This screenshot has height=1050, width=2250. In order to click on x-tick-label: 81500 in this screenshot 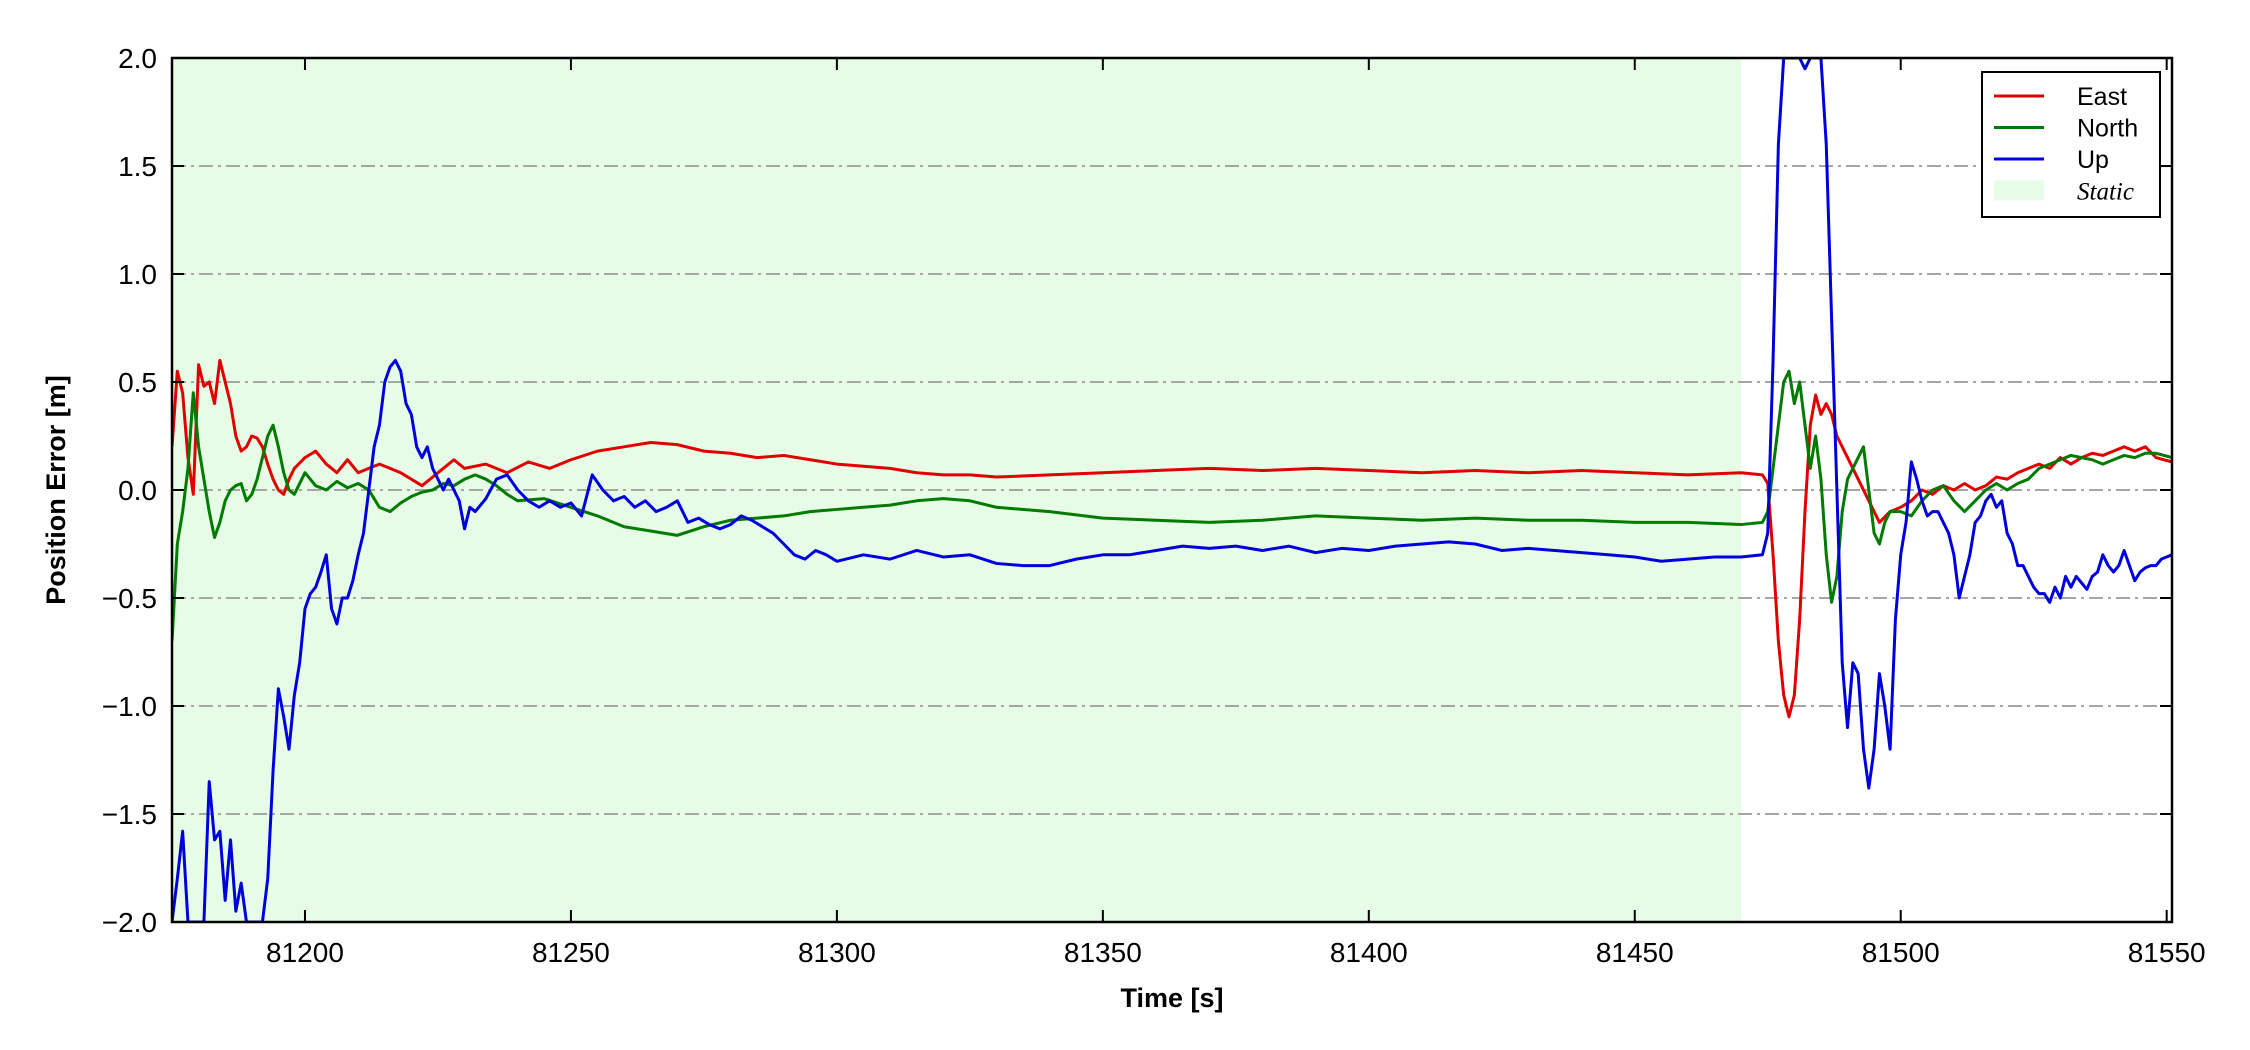, I will do `click(1901, 952)`.